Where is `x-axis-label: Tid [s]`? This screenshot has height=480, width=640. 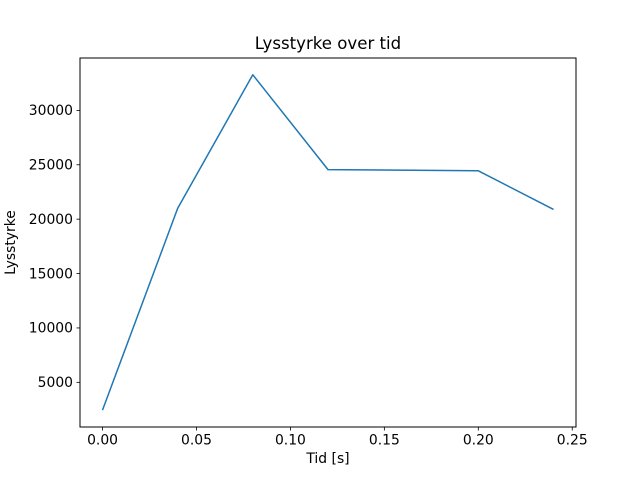 x-axis-label: Tid [s] is located at coordinates (327, 459).